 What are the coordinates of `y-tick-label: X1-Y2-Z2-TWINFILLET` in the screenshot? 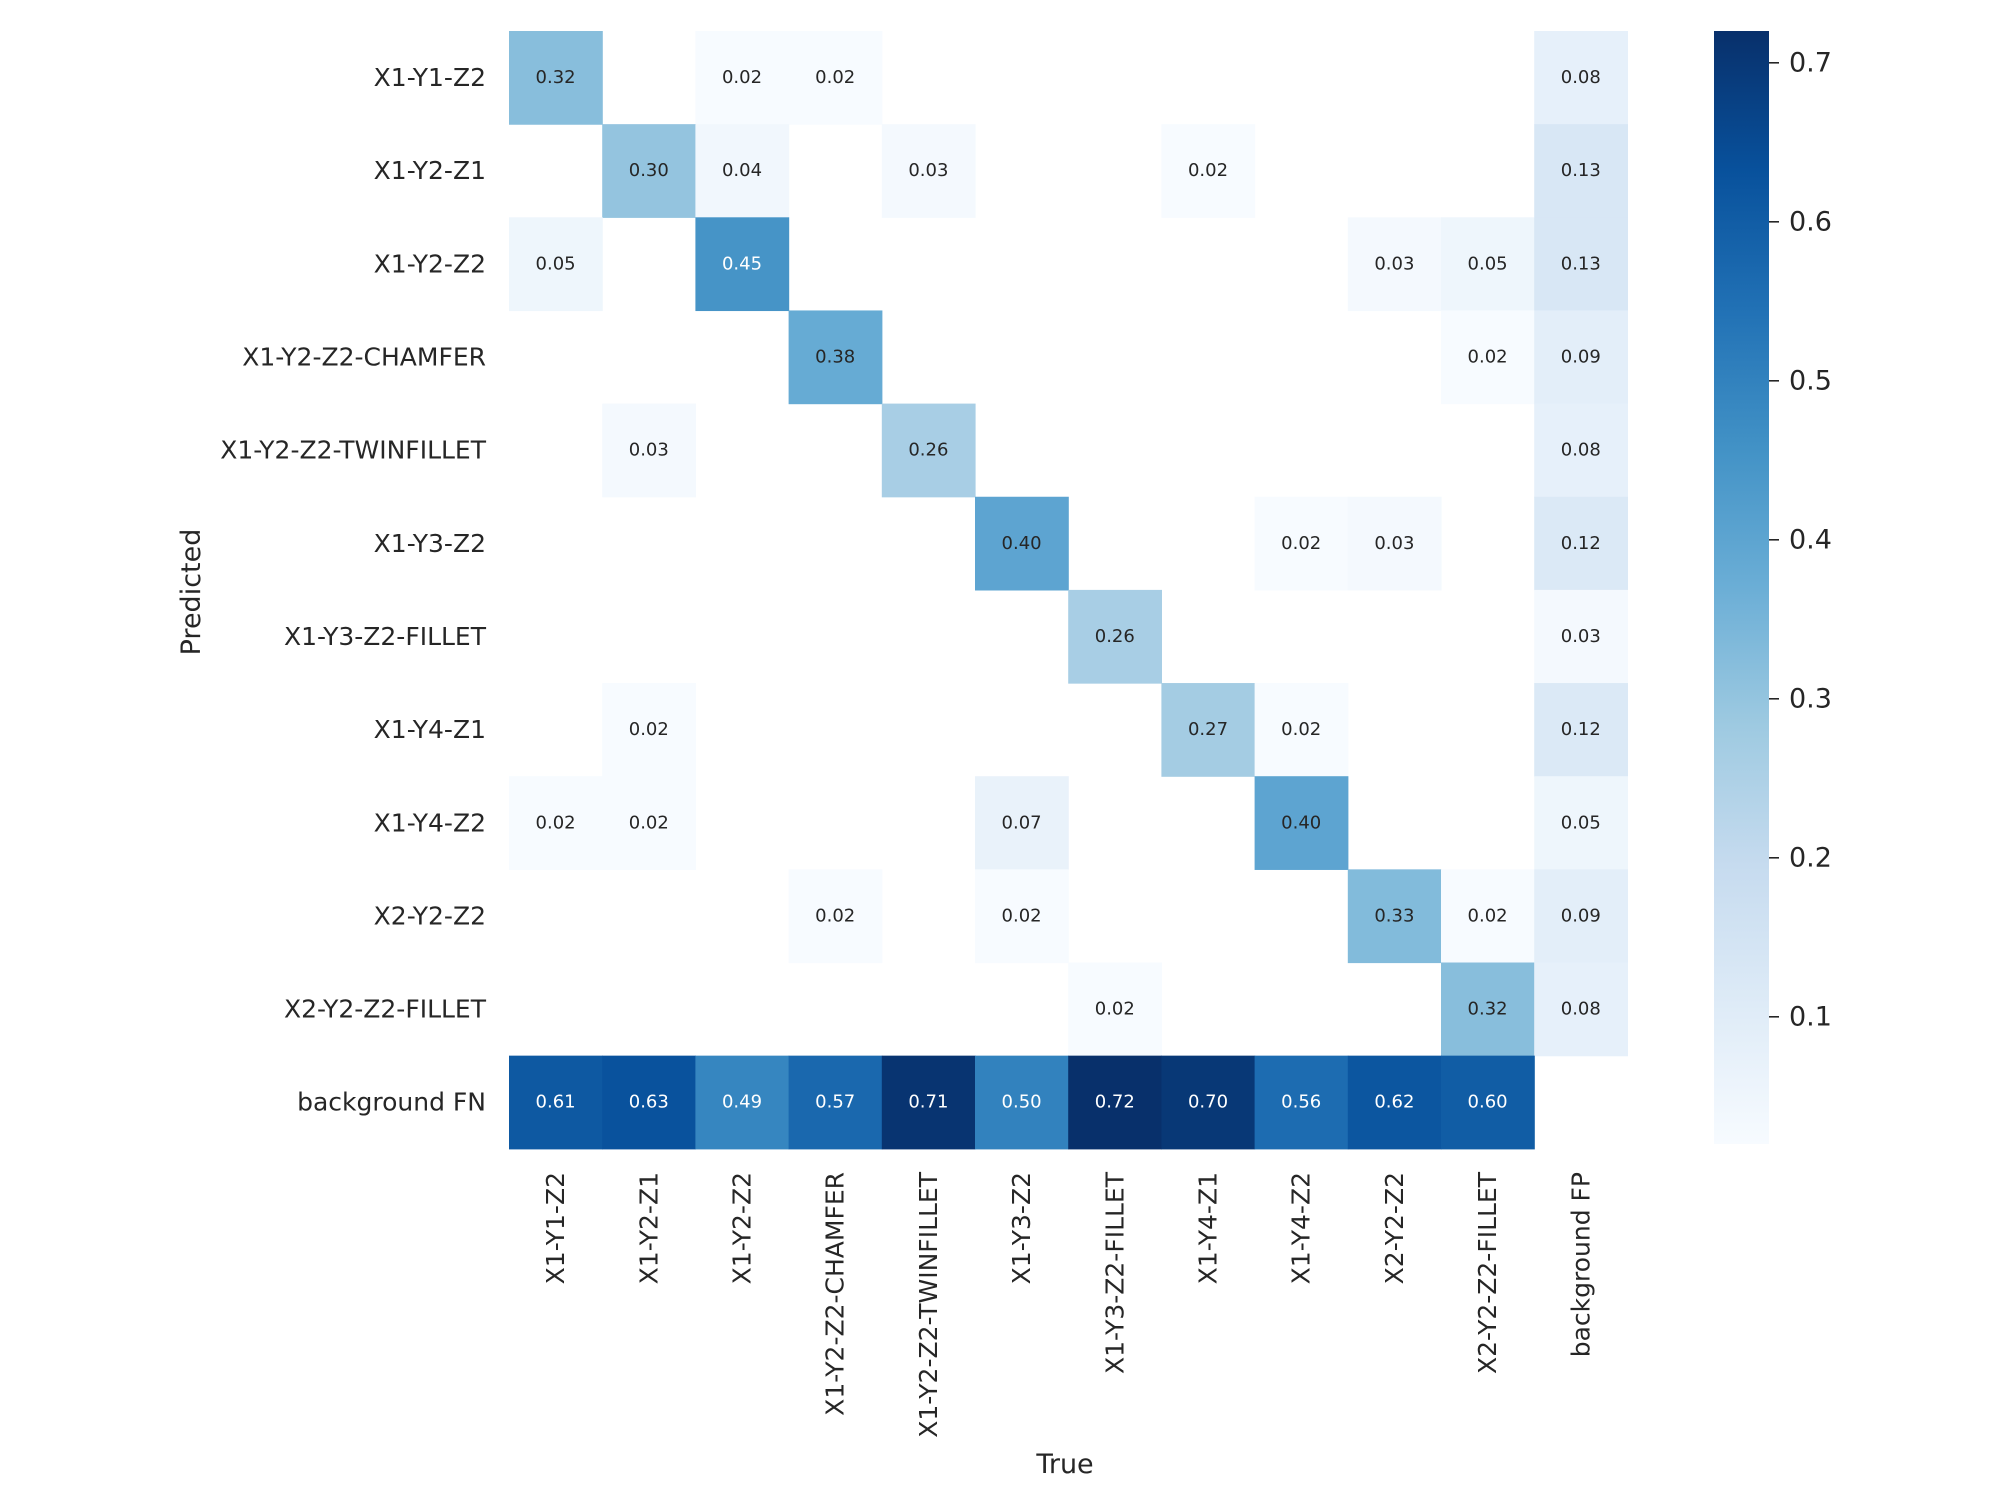 It's located at (353, 450).